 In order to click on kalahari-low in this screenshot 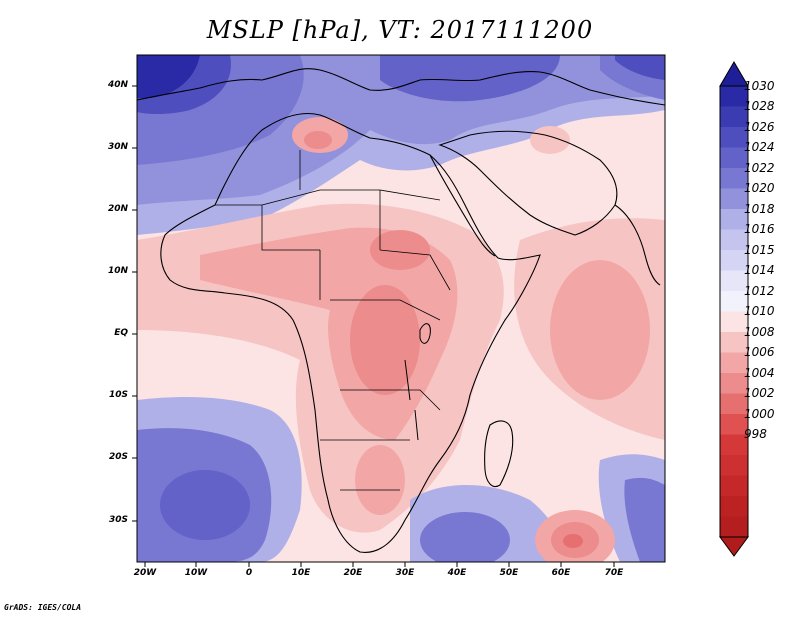, I will do `click(380, 480)`.